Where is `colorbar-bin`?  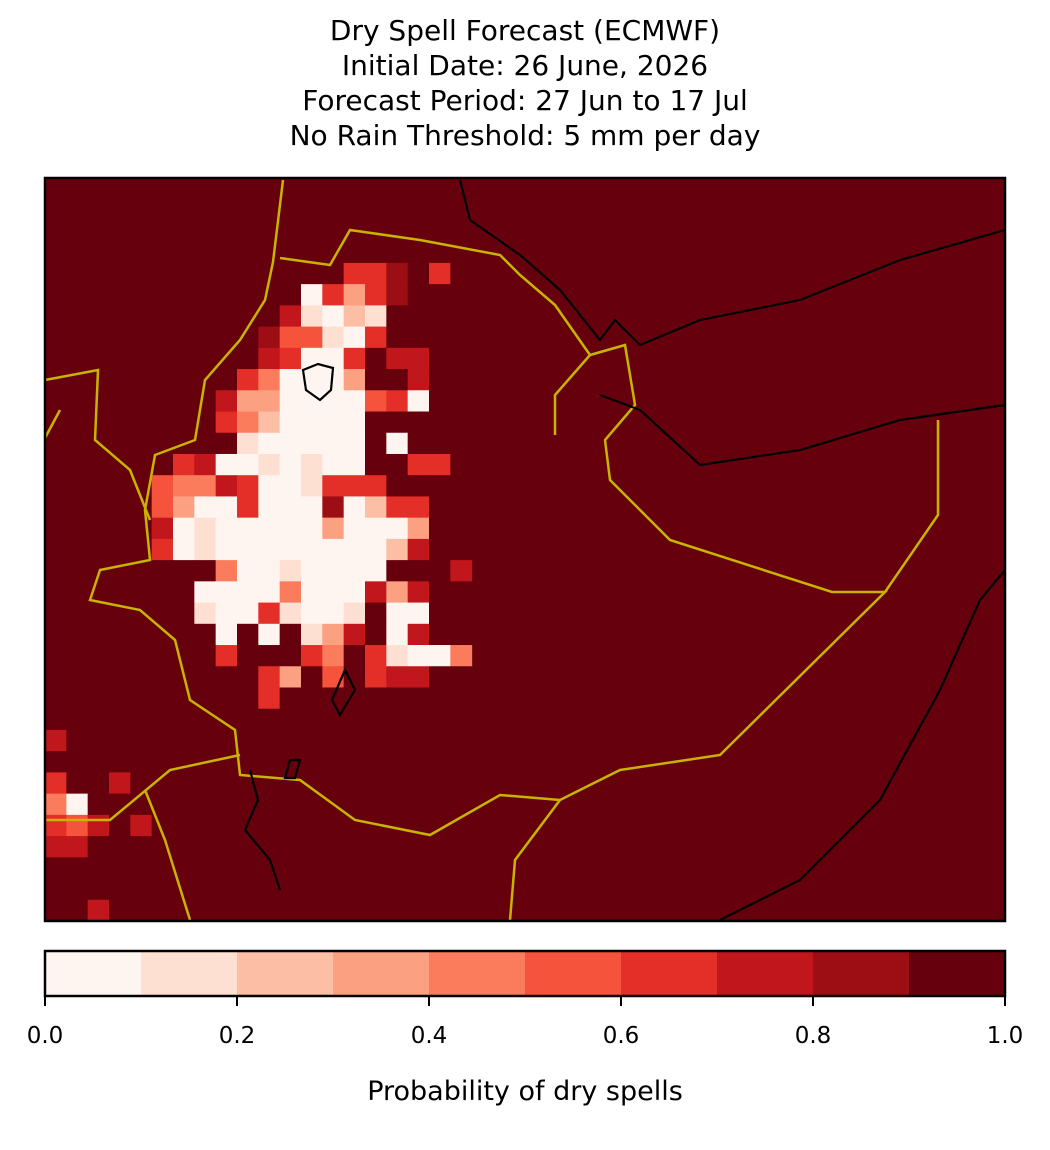 colorbar-bin is located at coordinates (285, 973).